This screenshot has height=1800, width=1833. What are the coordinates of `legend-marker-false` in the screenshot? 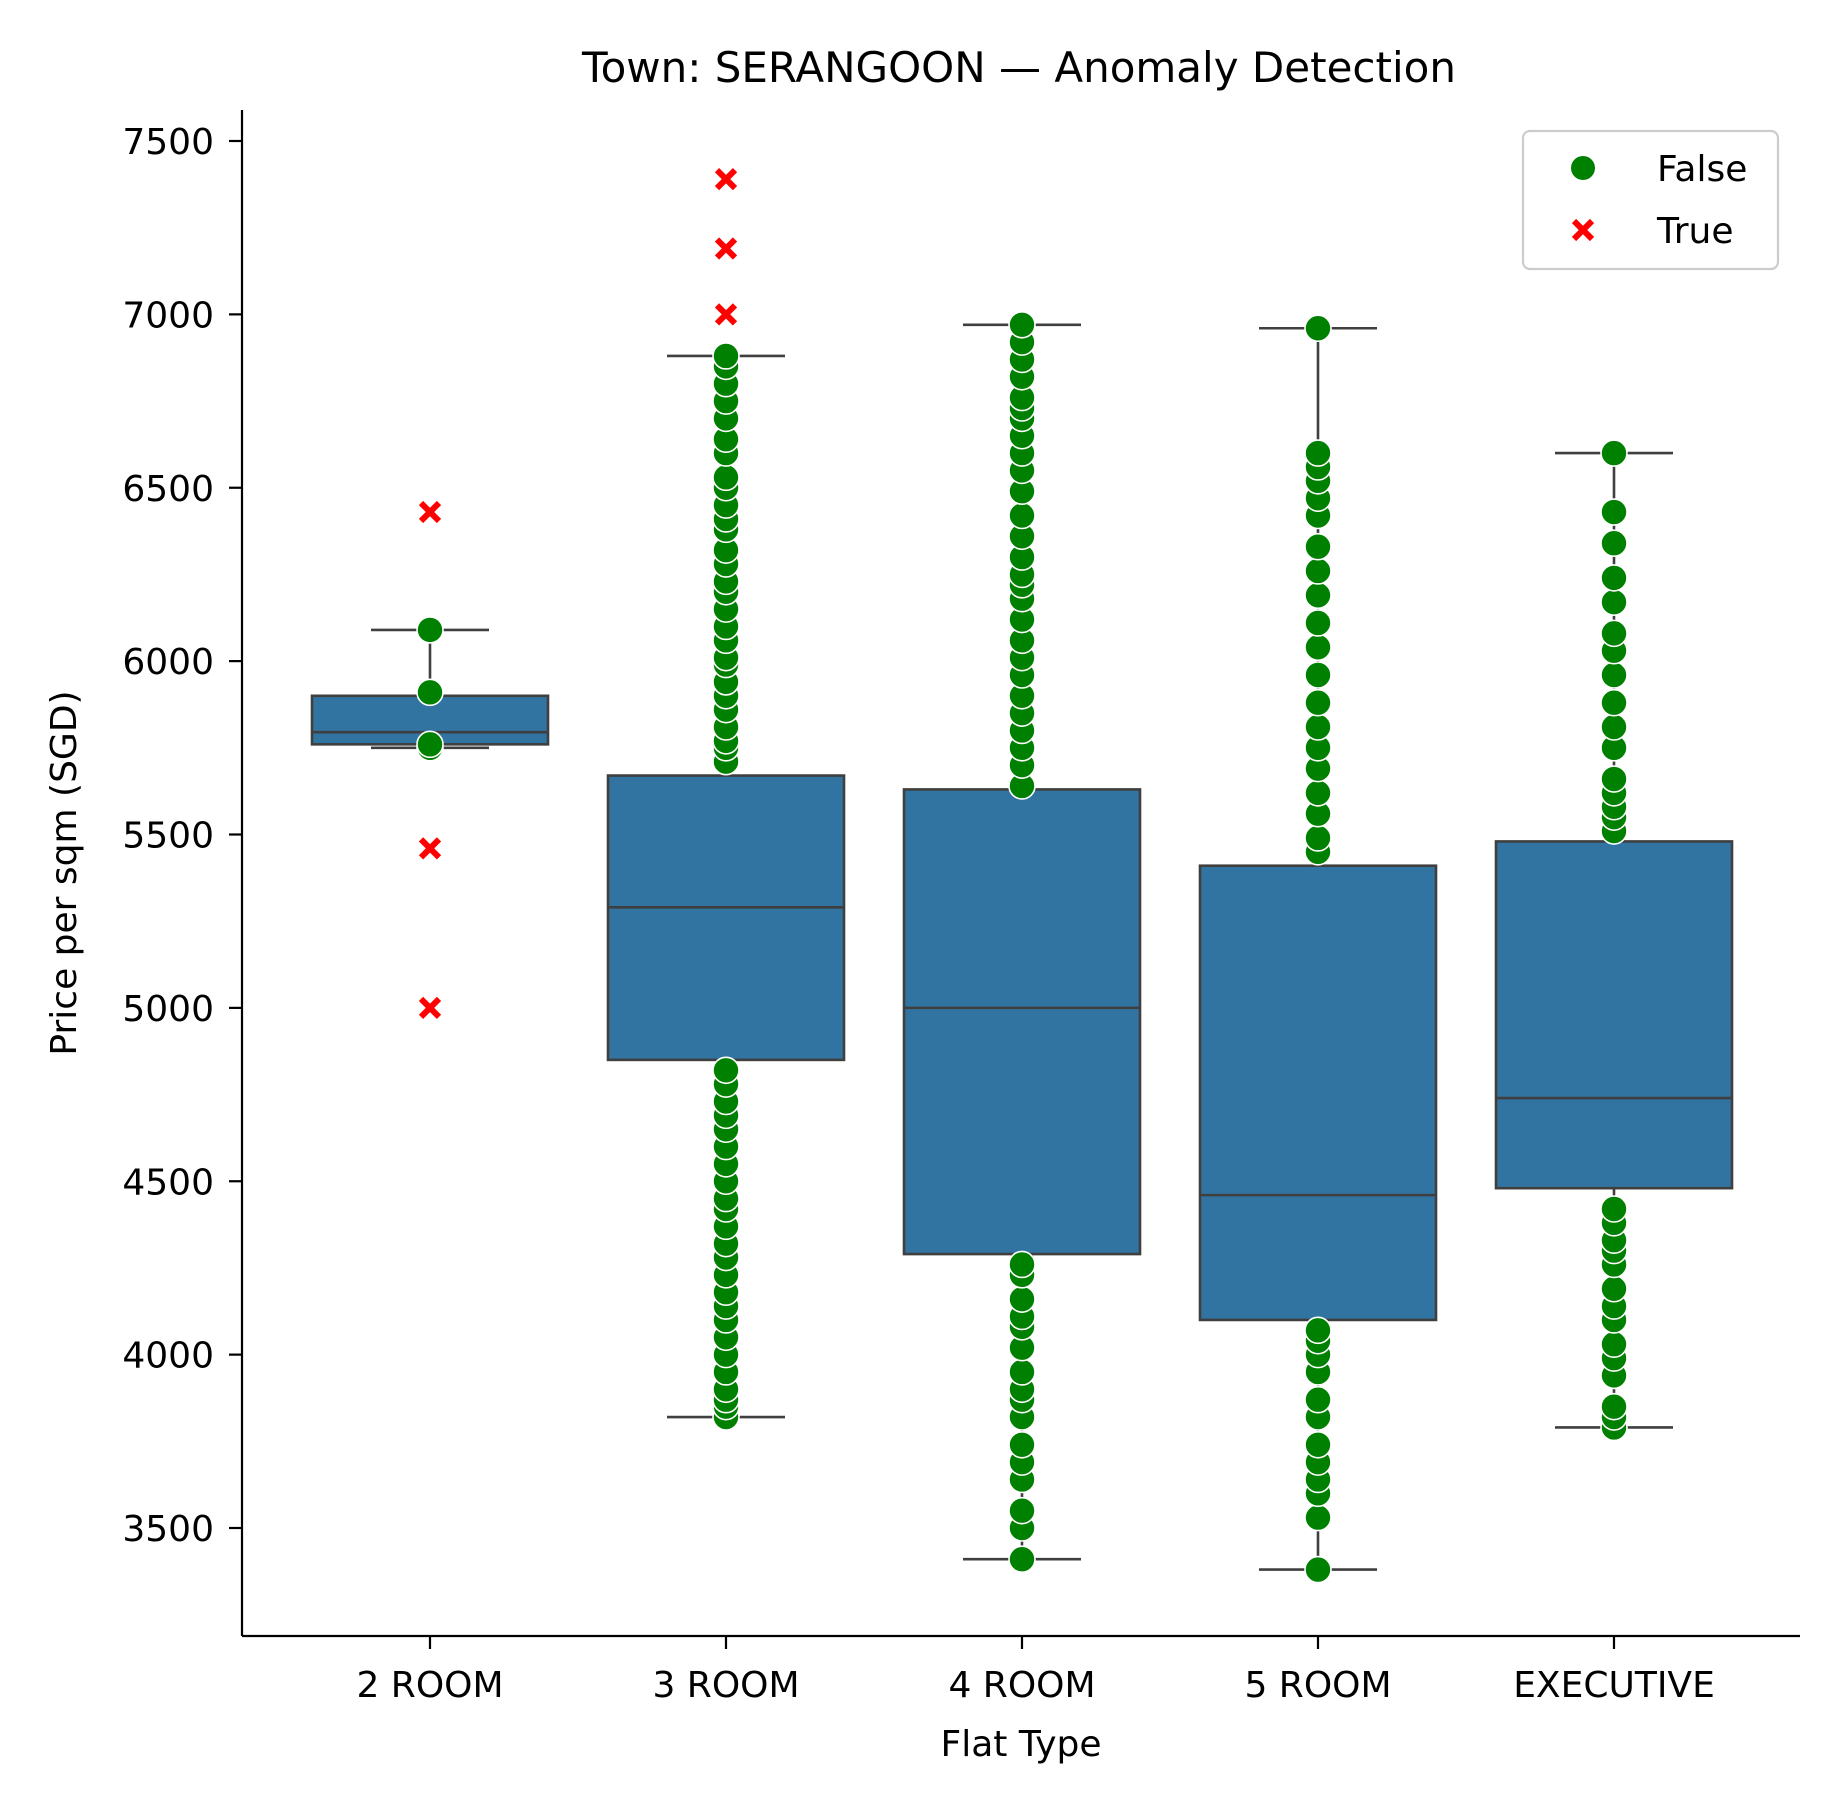 It's located at (1583, 168).